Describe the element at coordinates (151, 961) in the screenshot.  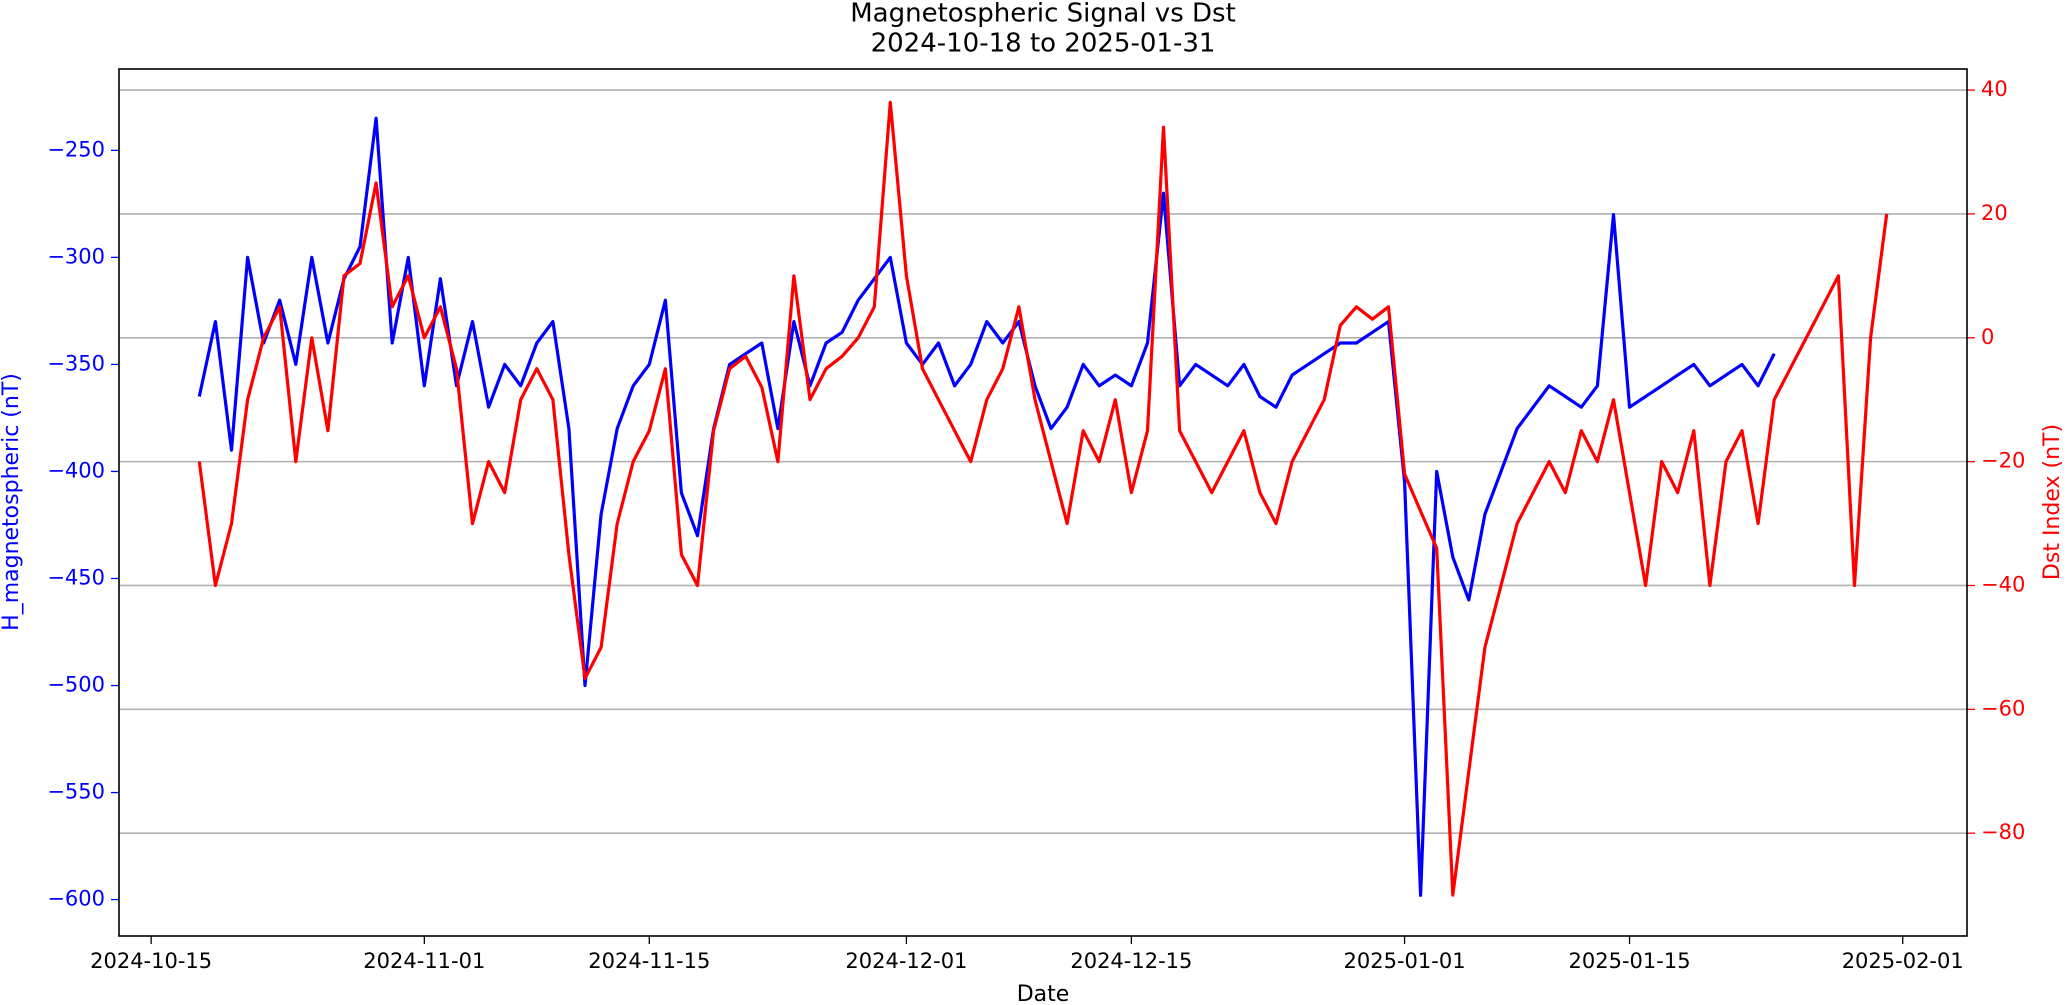
I see `x-tick-label: 2024-10-15` at that location.